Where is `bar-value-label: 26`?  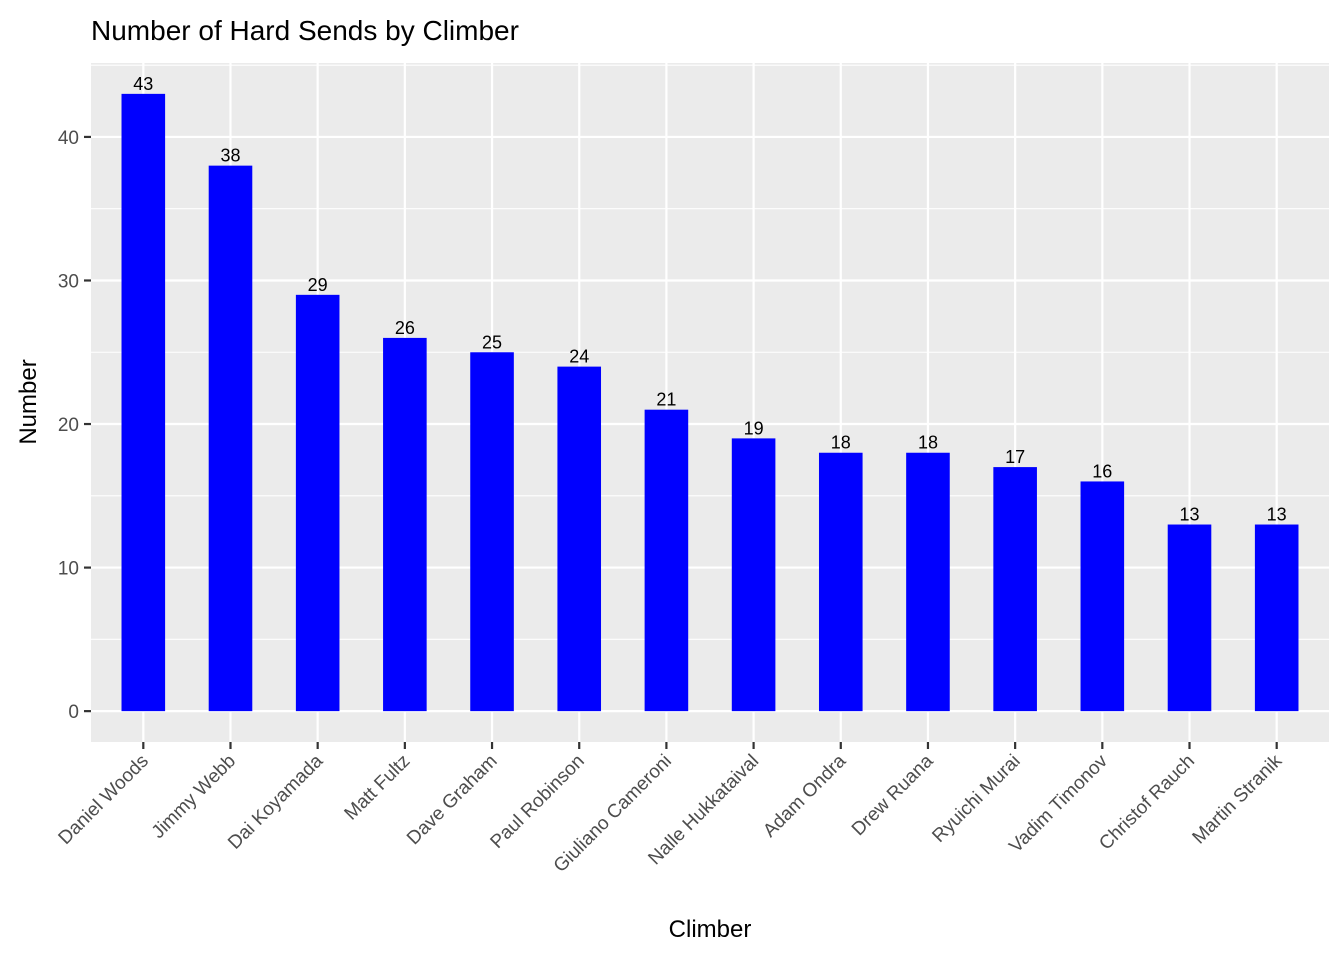
bar-value-label: 26 is located at coordinates (405, 328).